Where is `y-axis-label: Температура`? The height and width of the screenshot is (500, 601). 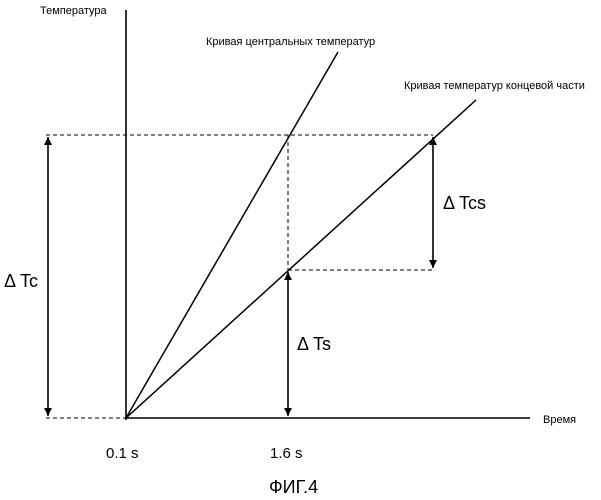 y-axis-label: Температура is located at coordinates (74, 11).